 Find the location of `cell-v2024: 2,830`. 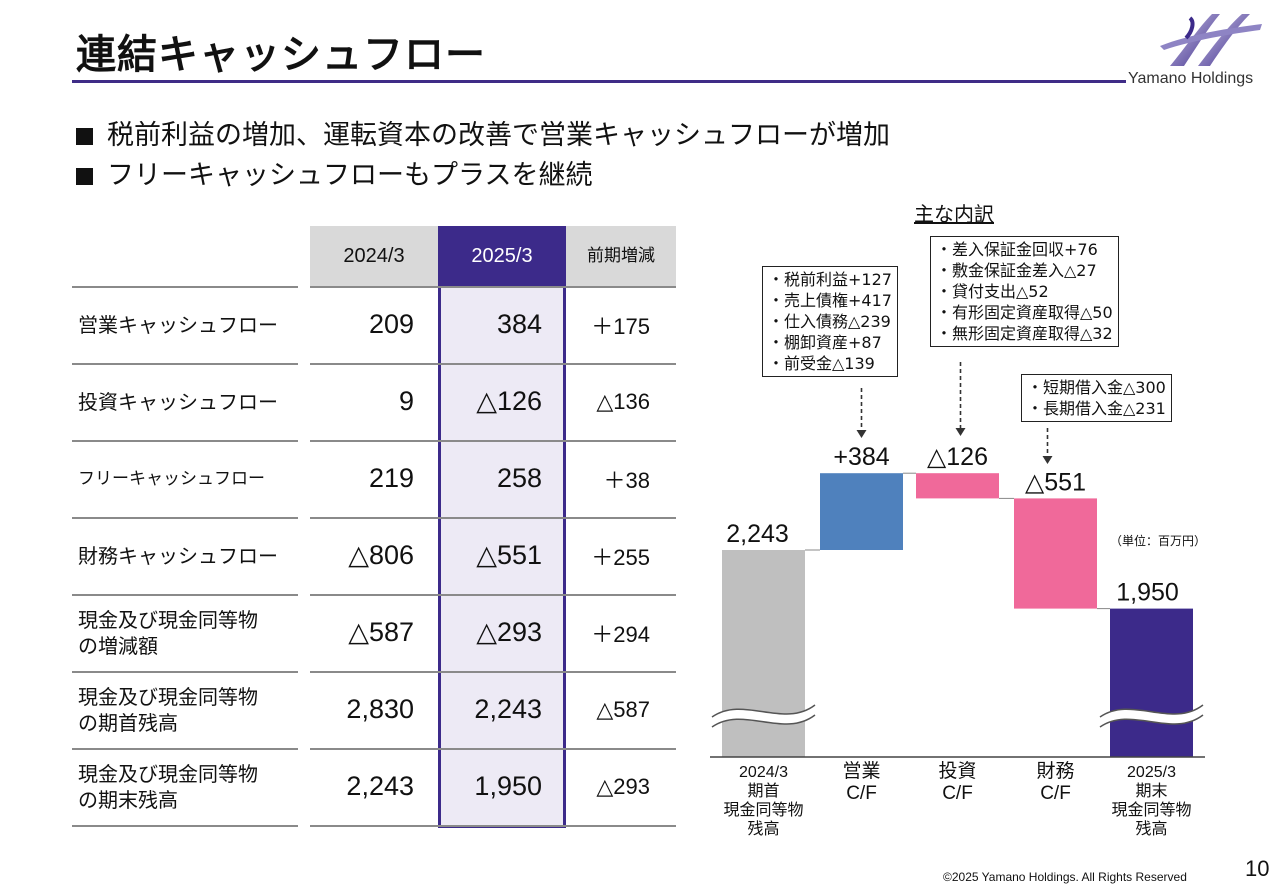

cell-v2024: 2,830 is located at coordinates (380, 709).